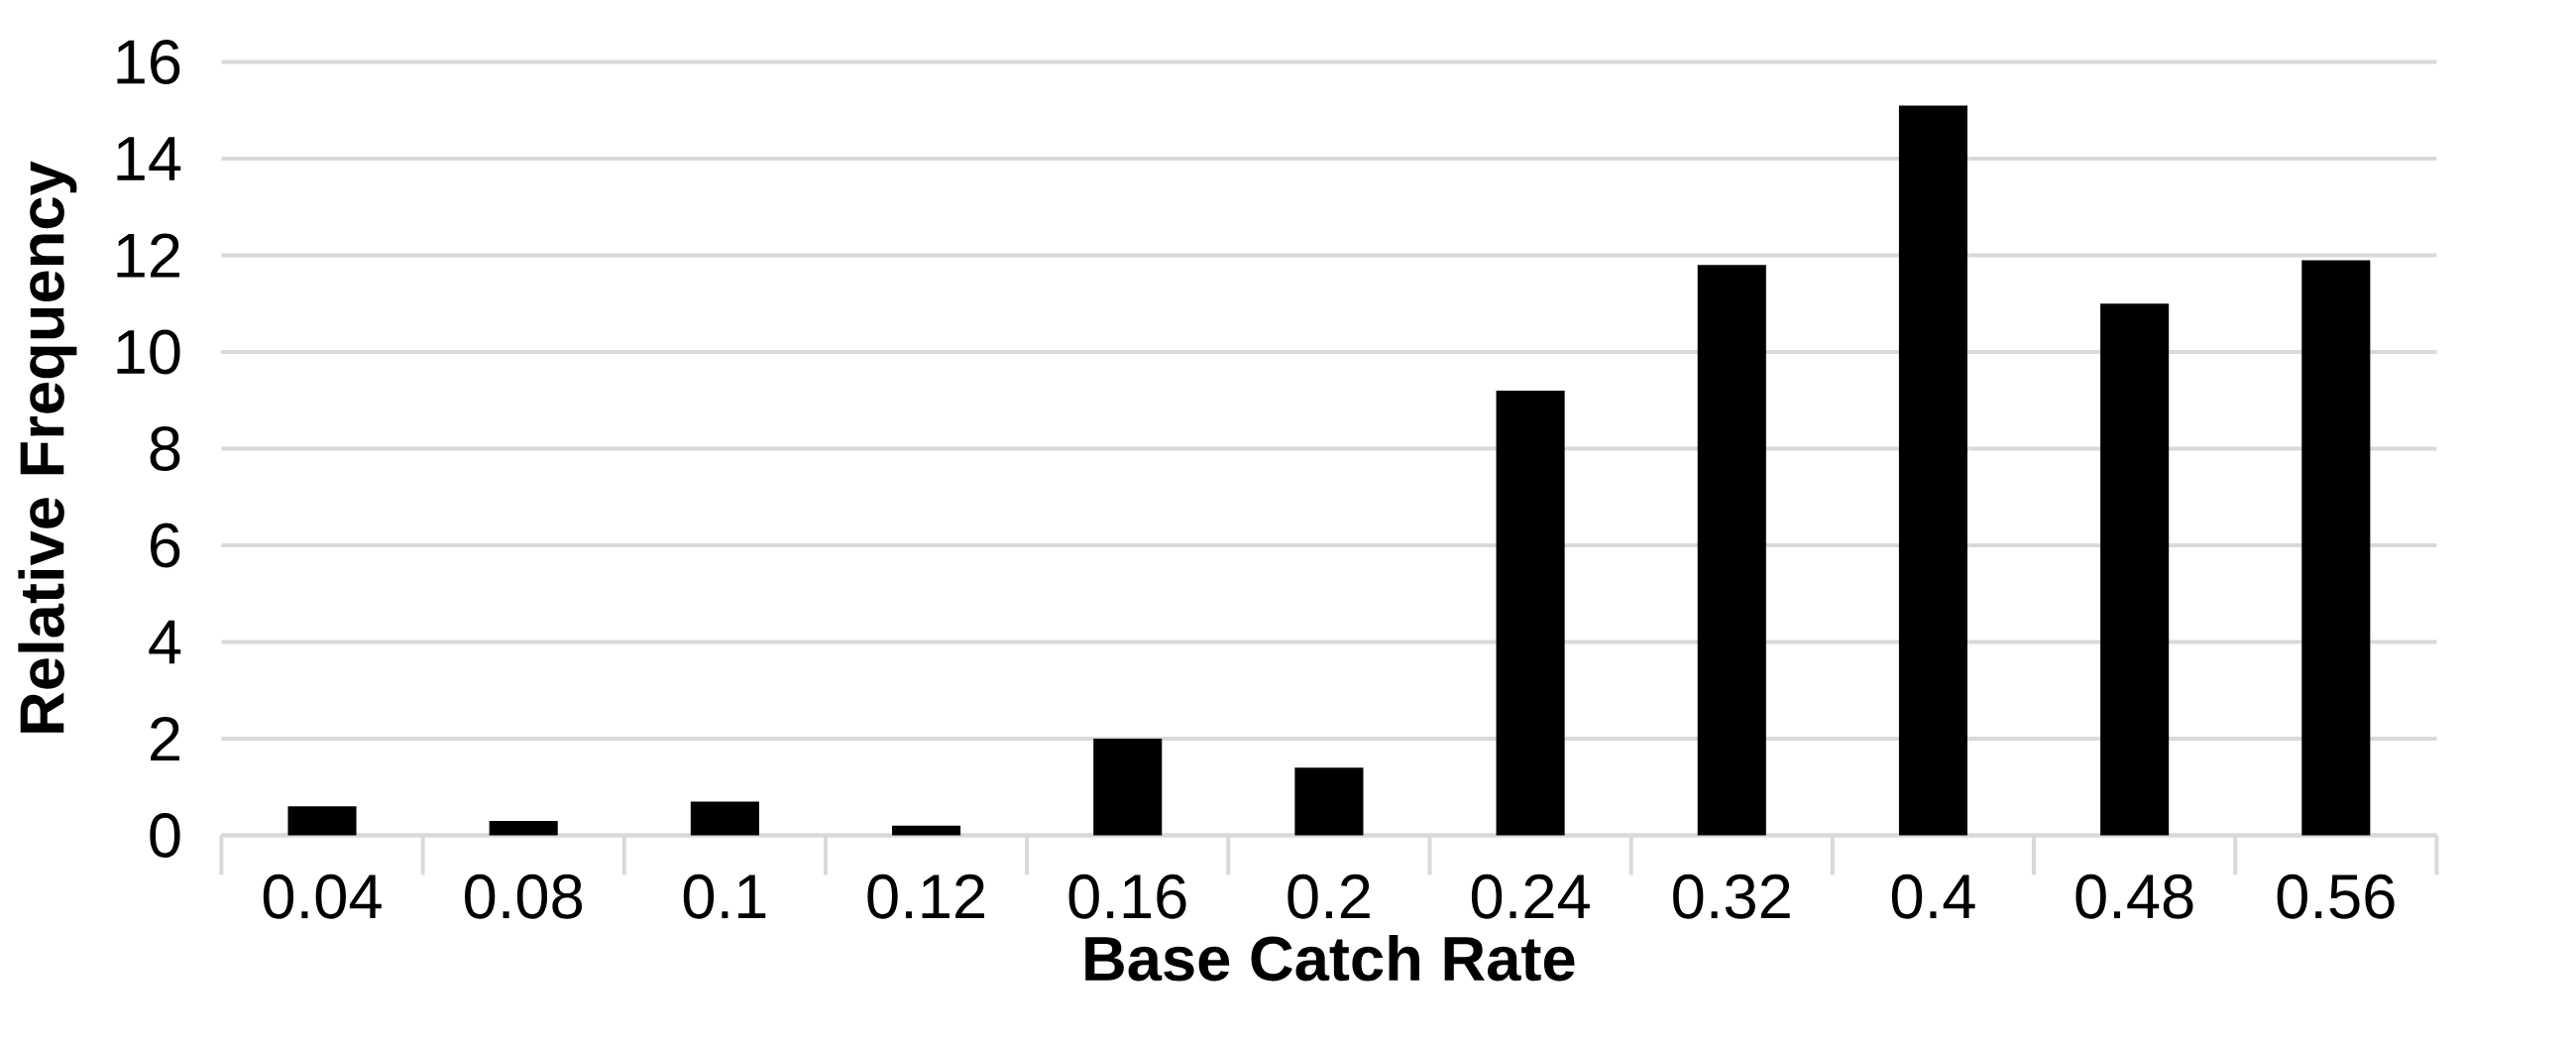  Describe the element at coordinates (925, 896) in the screenshot. I see `x-tick-label: 0.12` at that location.